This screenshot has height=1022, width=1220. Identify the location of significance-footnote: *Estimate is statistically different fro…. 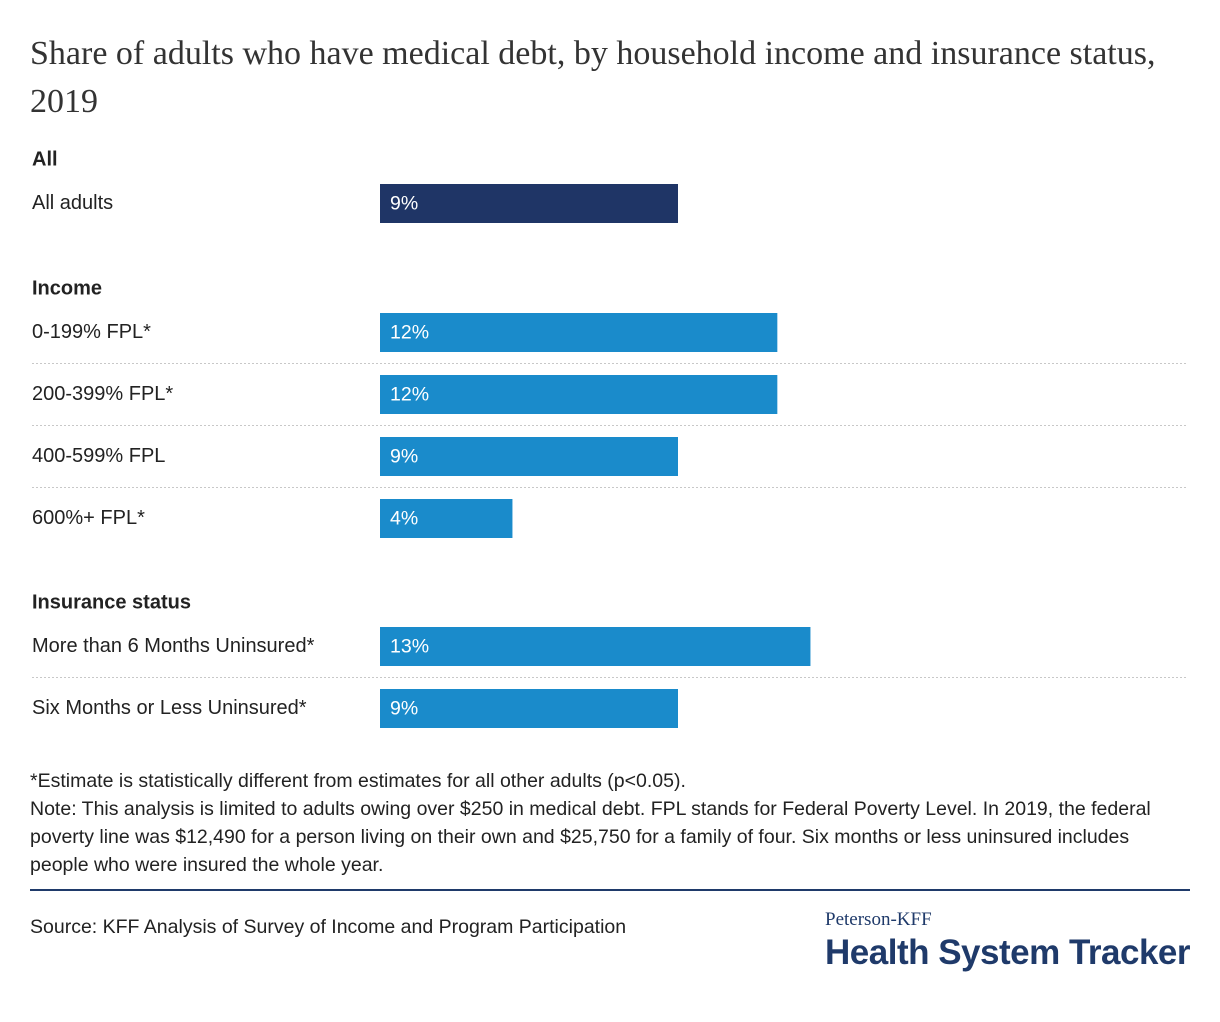
(358, 781).